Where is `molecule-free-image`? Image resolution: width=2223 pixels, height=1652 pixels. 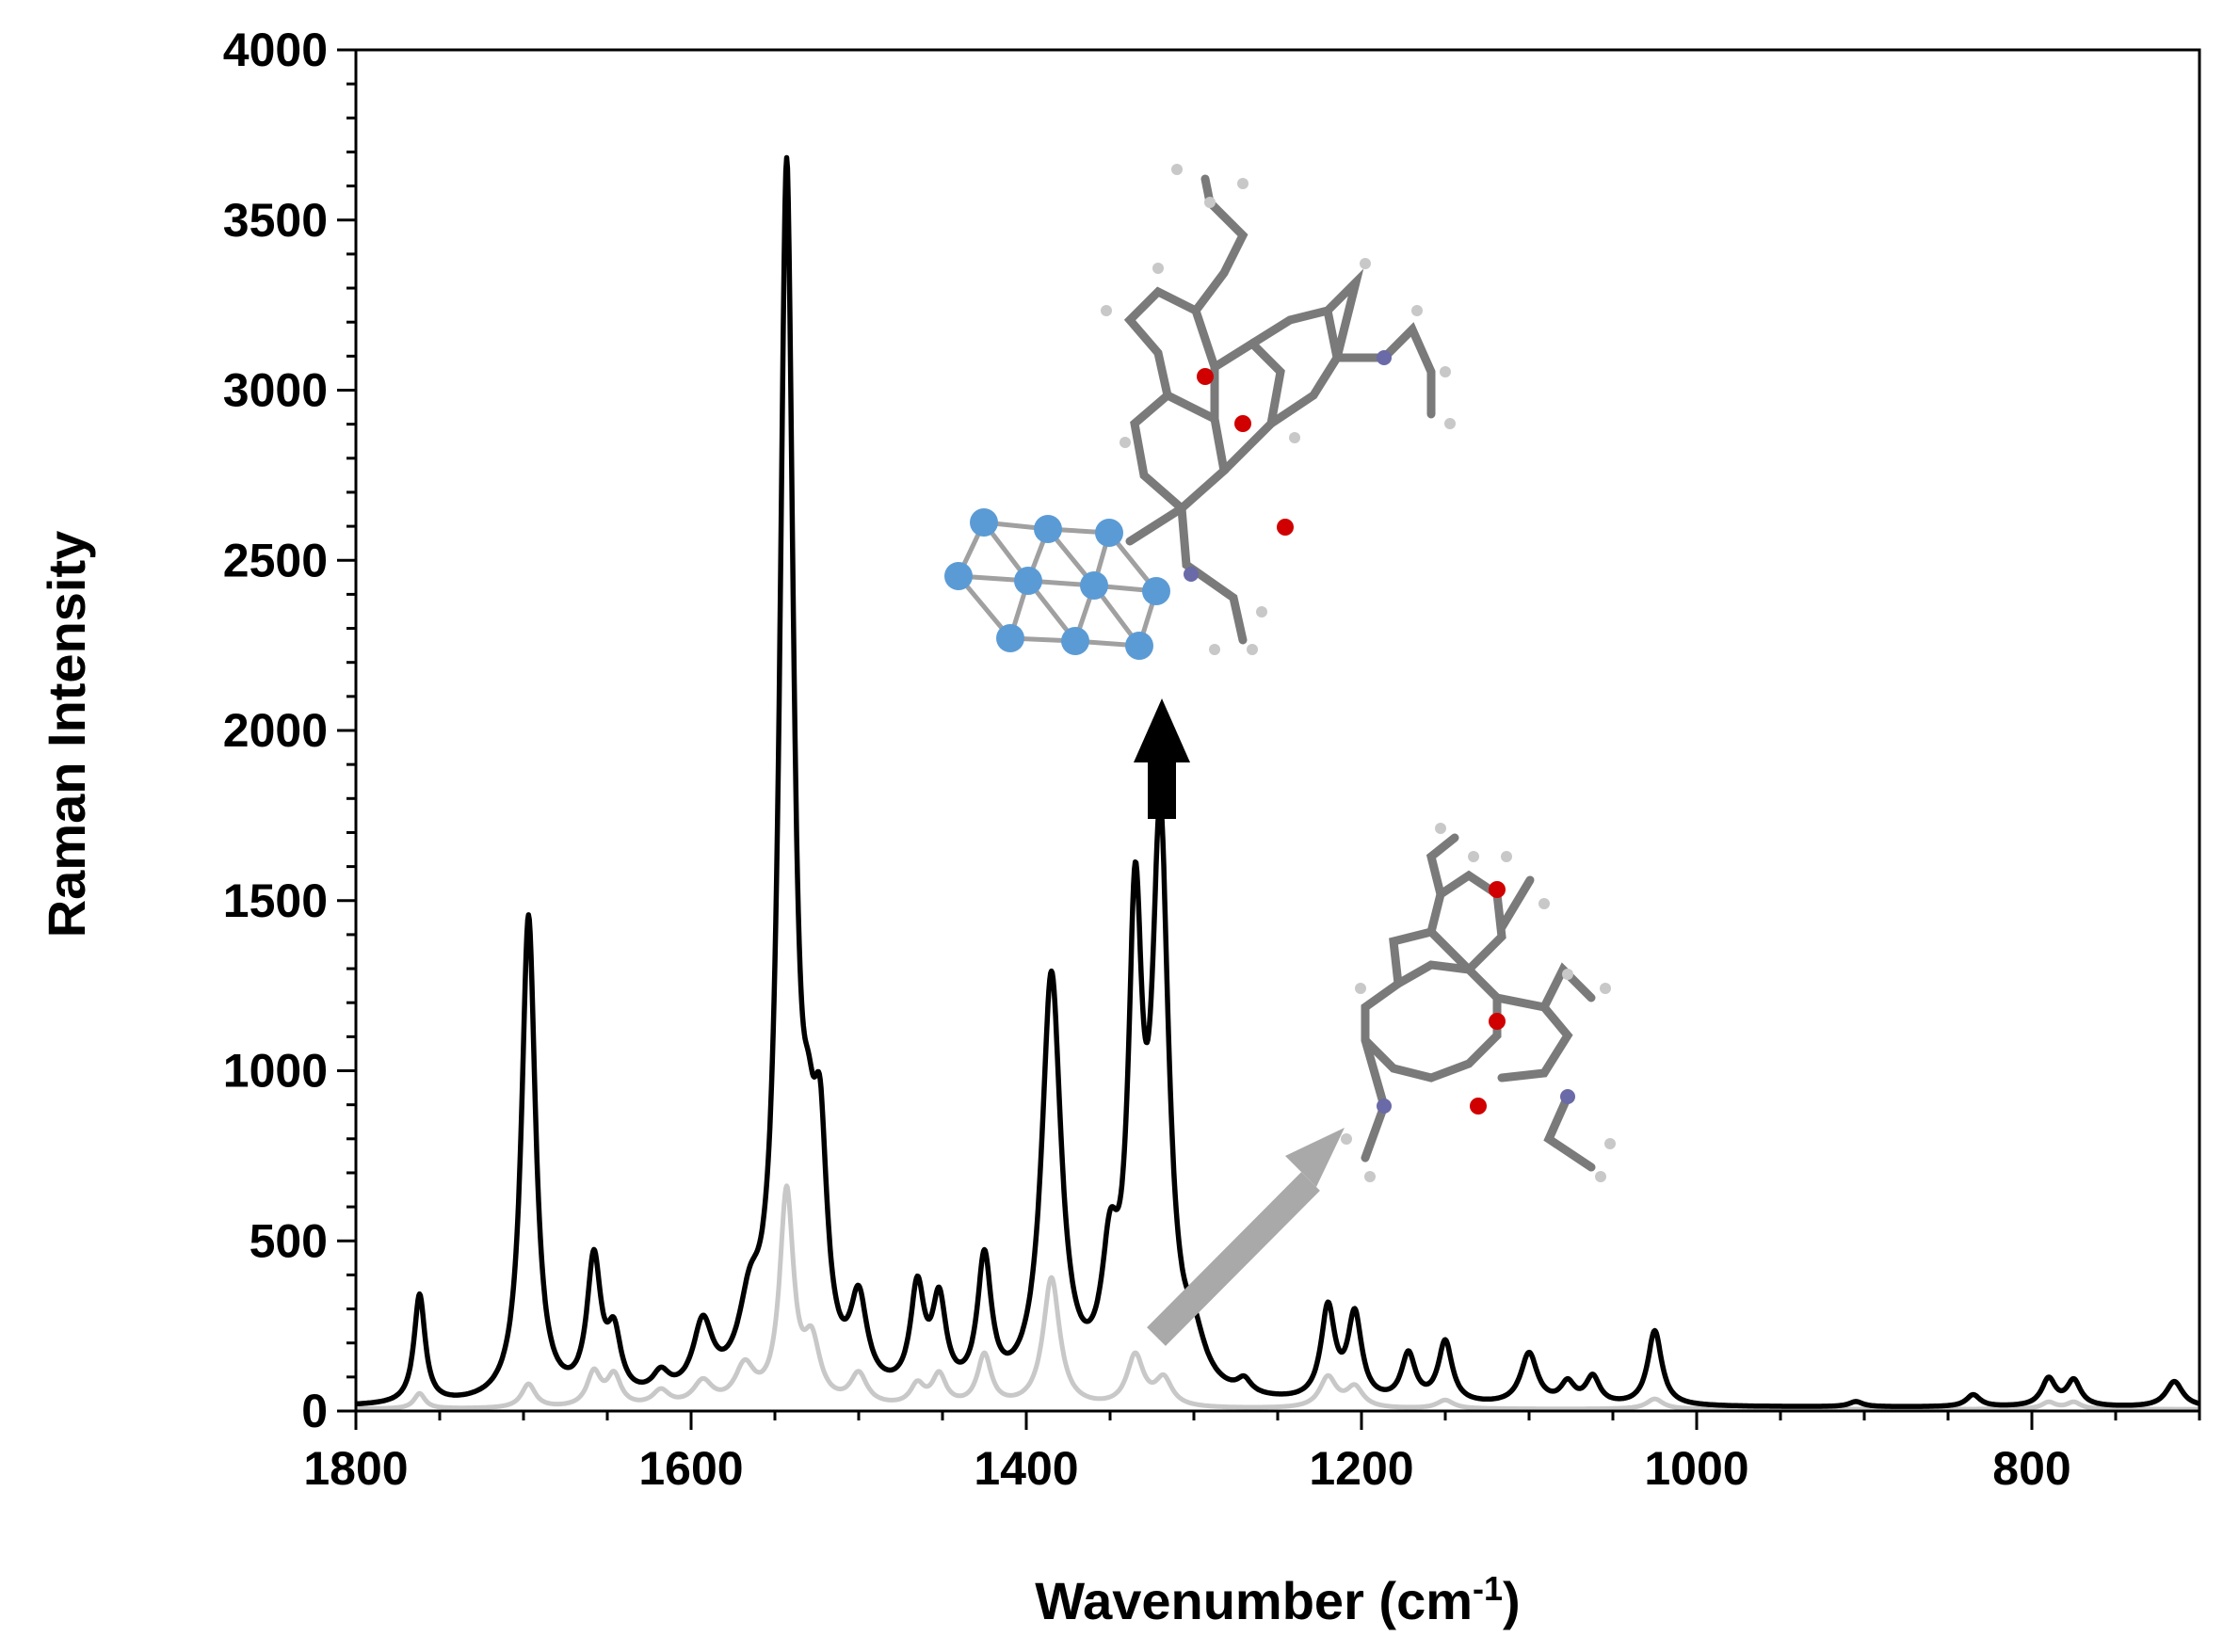
molecule-free-image is located at coordinates (1478, 1002).